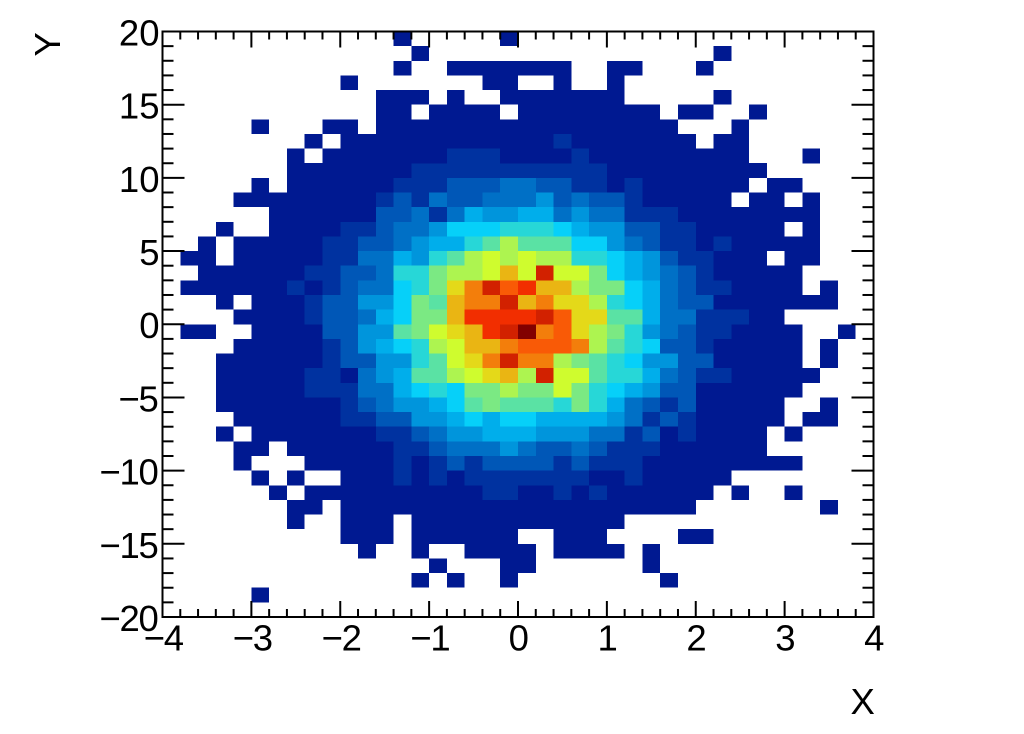 This screenshot has width=1024, height=734. Describe the element at coordinates (128, 472) in the screenshot. I see `svg-text: −10` at that location.